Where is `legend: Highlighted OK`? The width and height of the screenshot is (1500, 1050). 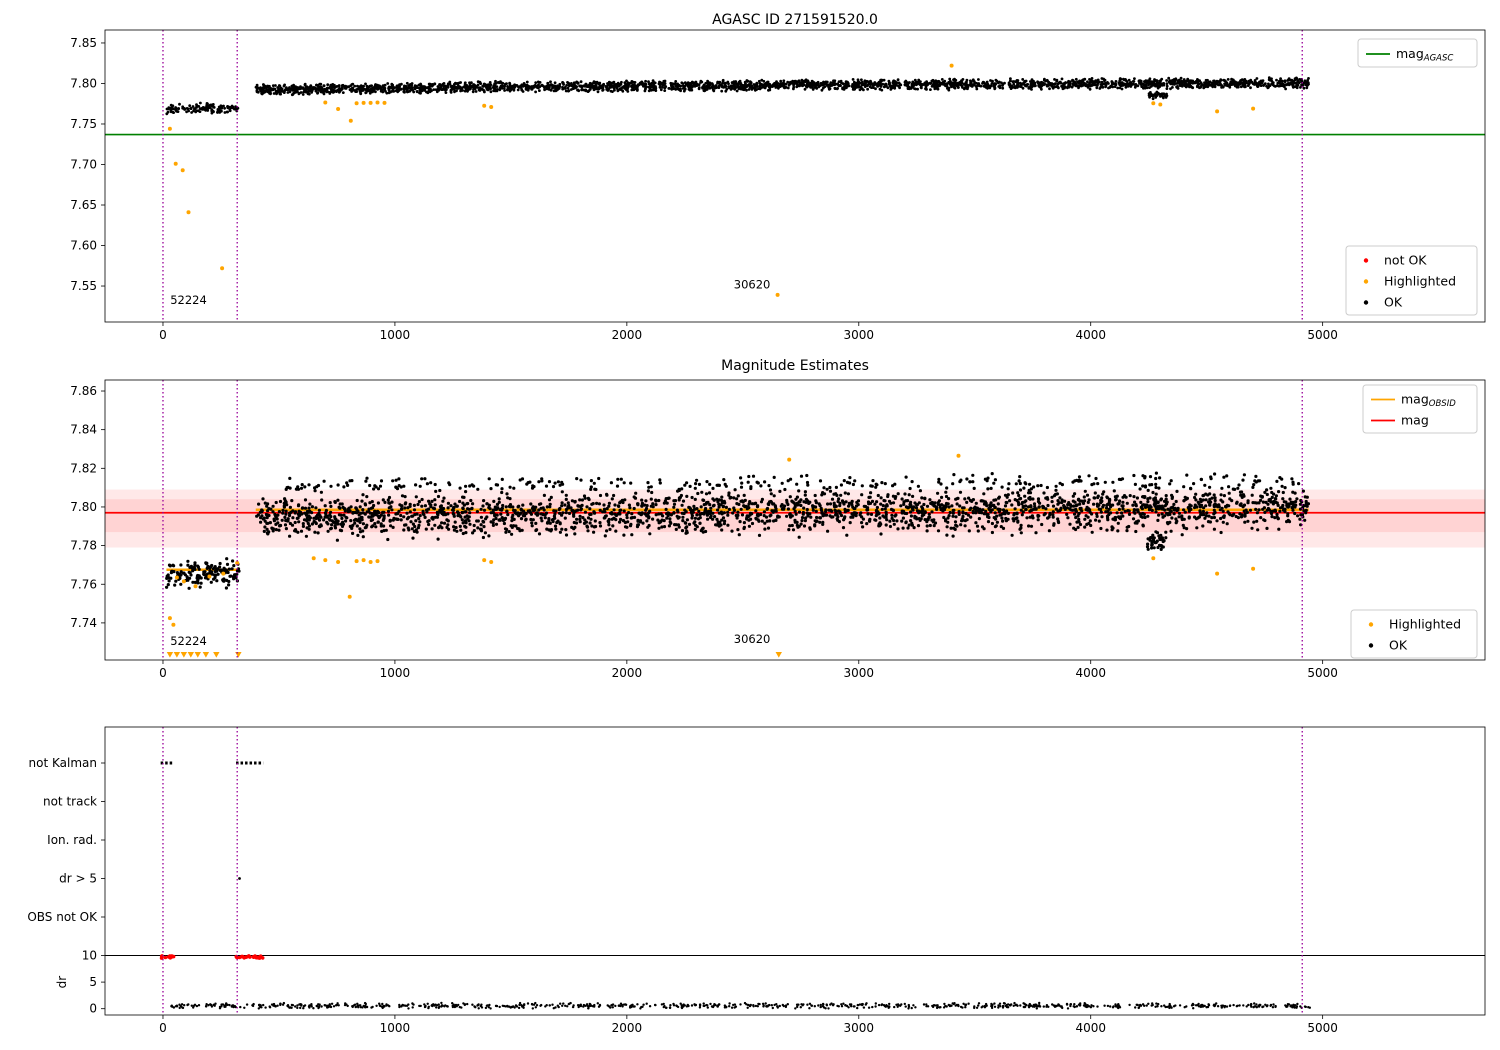
legend: Highlighted OK is located at coordinates (1414, 634).